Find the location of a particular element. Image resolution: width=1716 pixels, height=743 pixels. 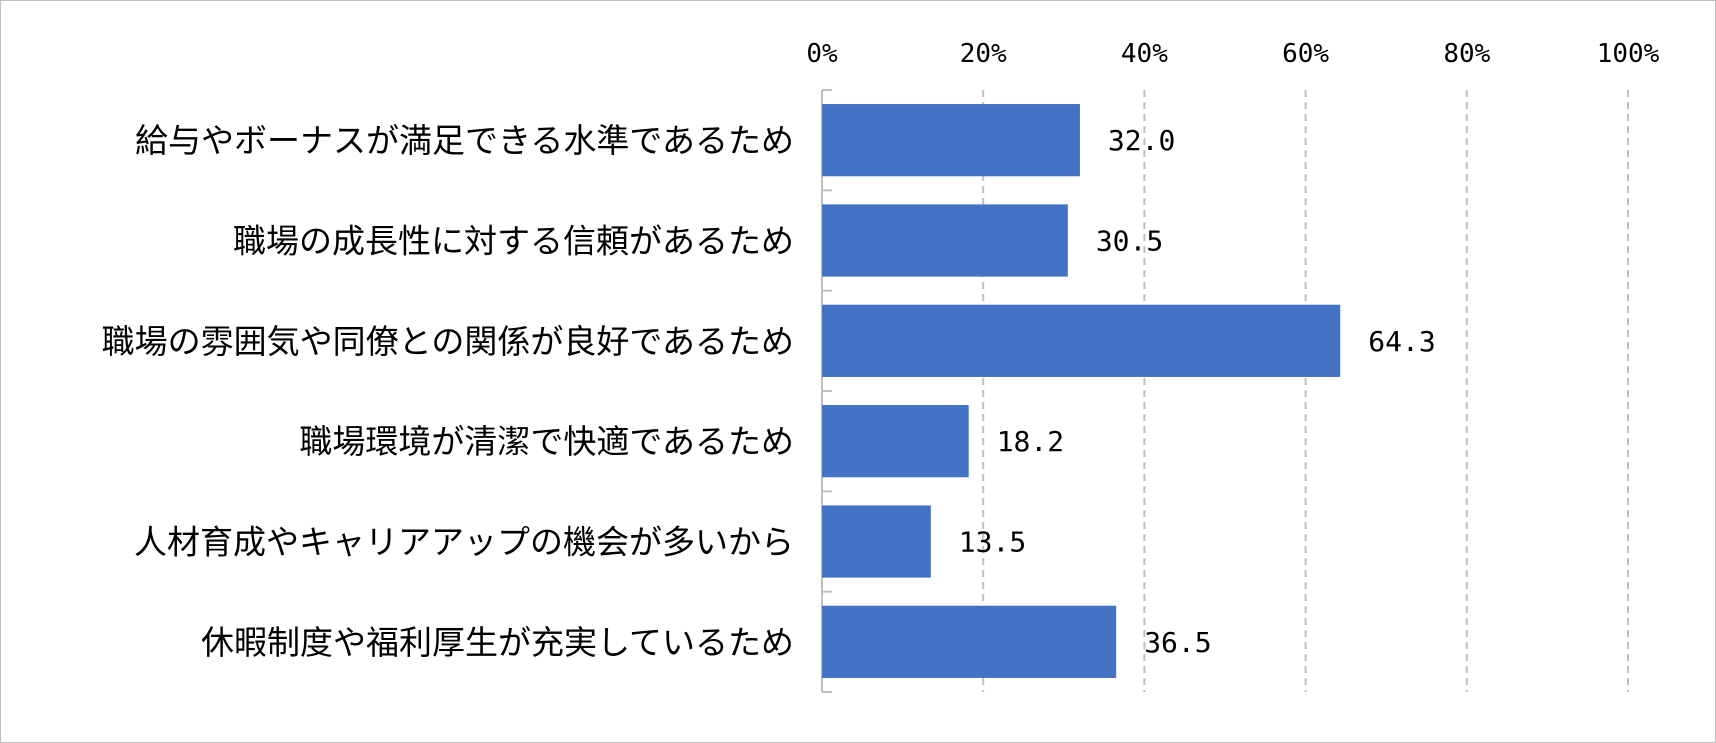

category-label: 職場の雰囲気や同僚との関係が良好であるため is located at coordinates (448, 341).